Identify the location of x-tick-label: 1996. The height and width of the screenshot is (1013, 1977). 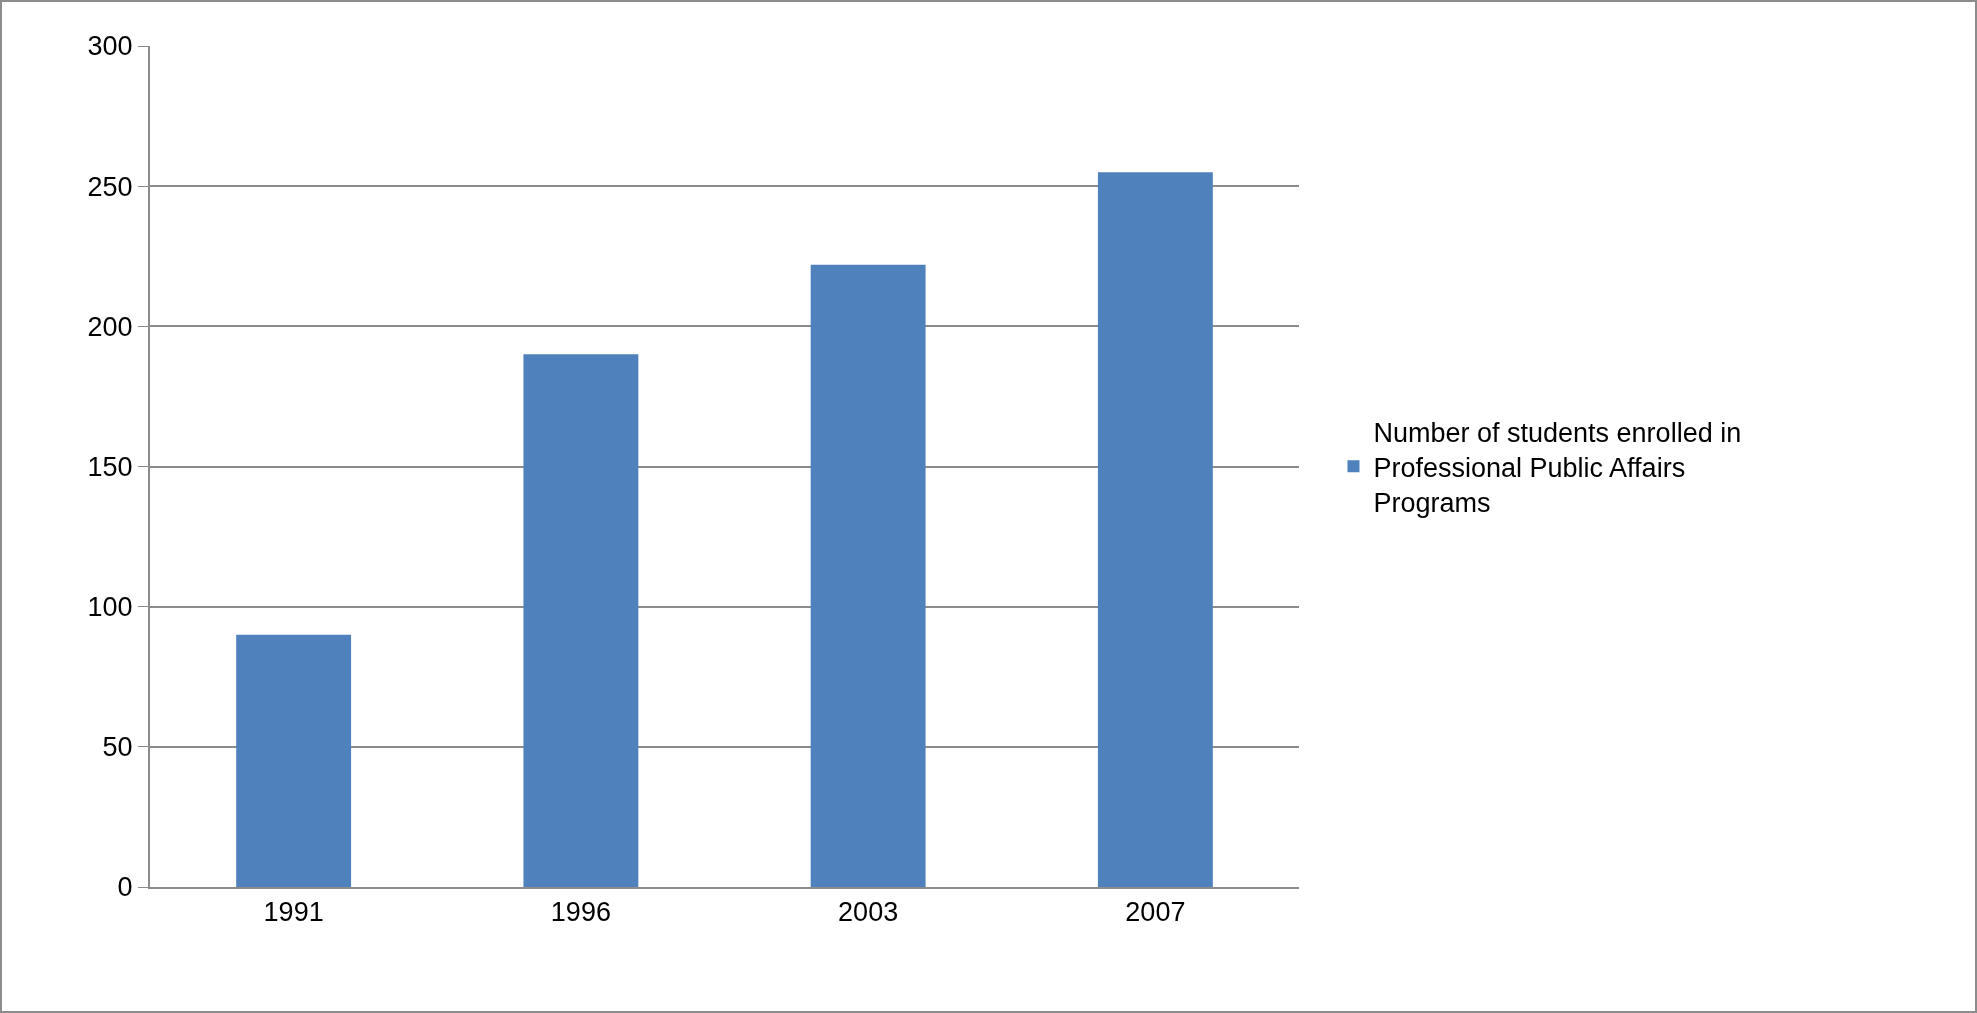
(580, 912).